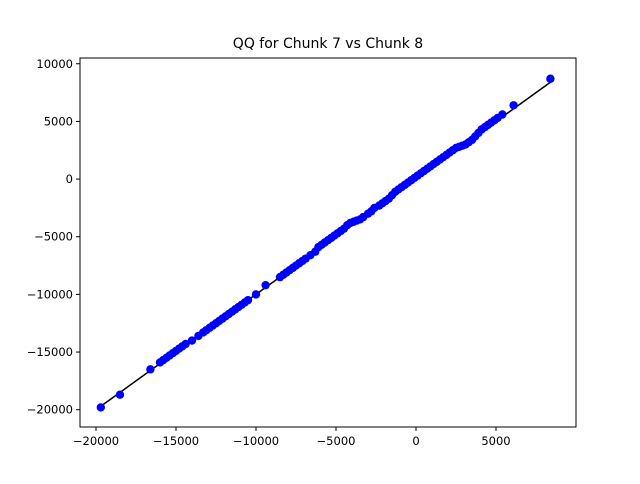 The height and width of the screenshot is (484, 640). What do you see at coordinates (50, 294) in the screenshot?
I see `y-tick-label: −10000` at bounding box center [50, 294].